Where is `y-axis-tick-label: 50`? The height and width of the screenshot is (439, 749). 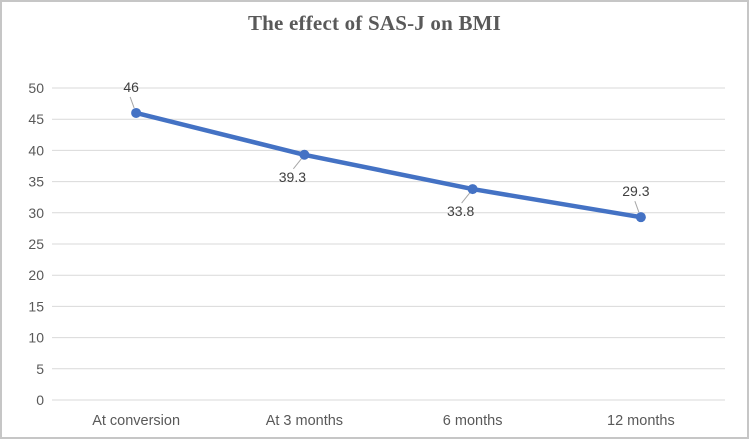
y-axis-tick-label: 50 is located at coordinates (36, 88).